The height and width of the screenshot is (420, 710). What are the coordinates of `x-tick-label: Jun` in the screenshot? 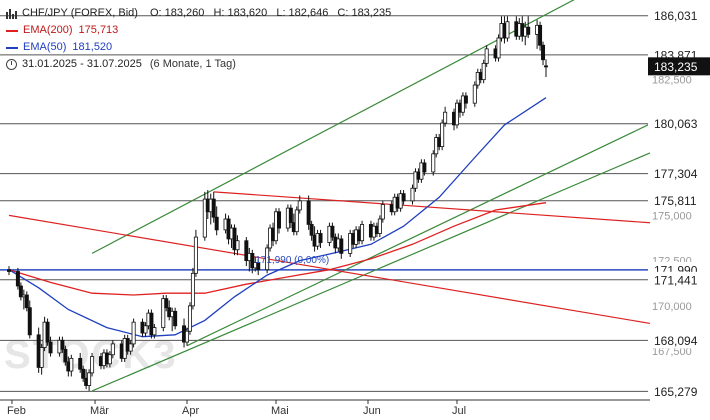 It's located at (372, 411).